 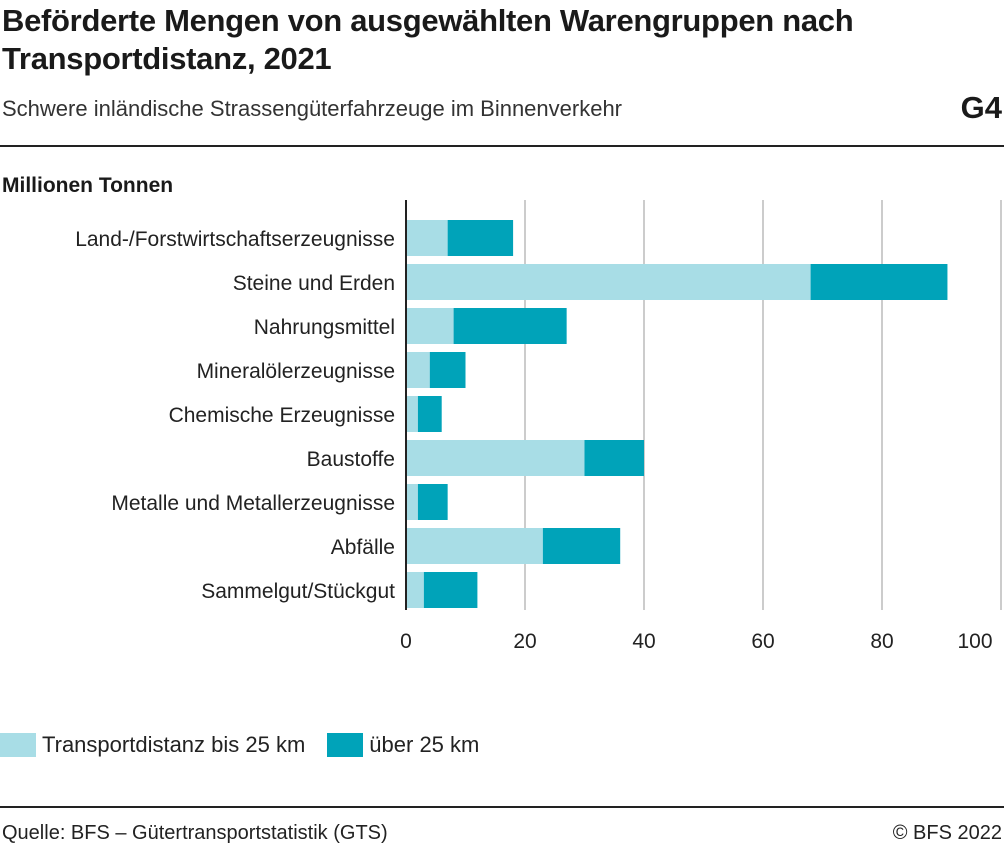 I want to click on category-label: Baustoffe, so click(x=351, y=459).